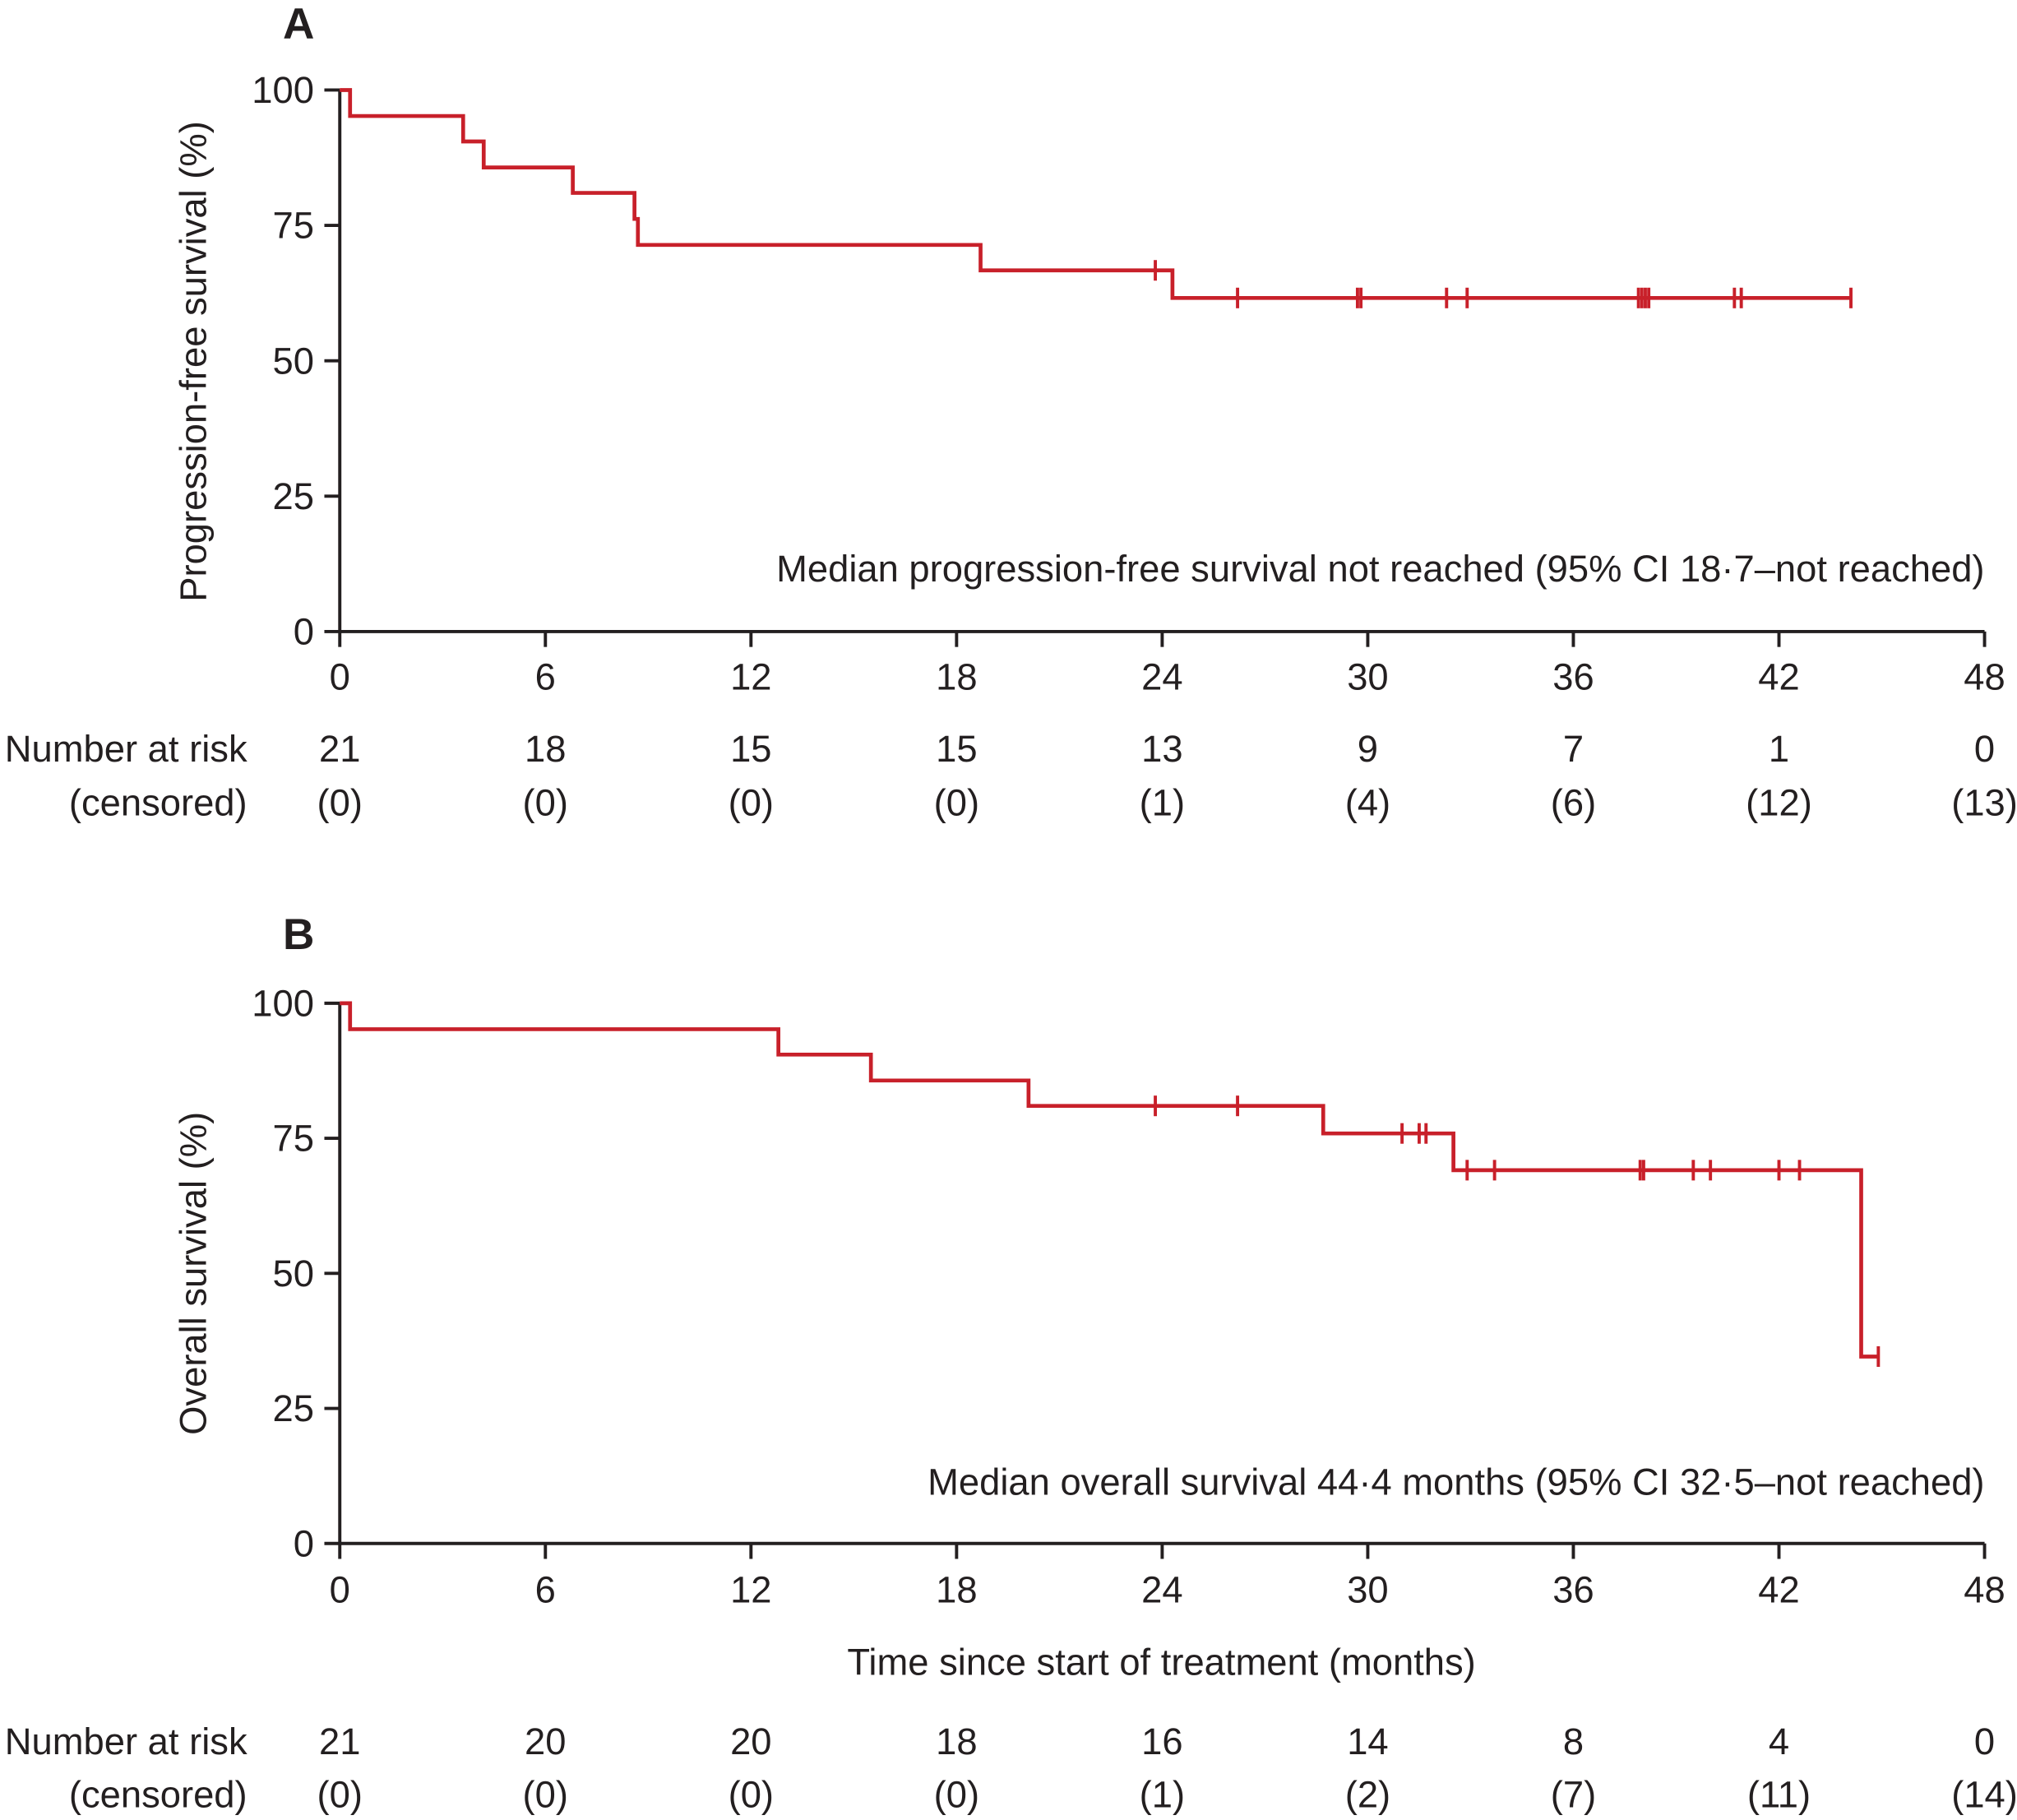 This screenshot has height=1820, width=2017. Describe the element at coordinates (1779, 1741) in the screenshot. I see `risk-at-risk-value: 4` at that location.